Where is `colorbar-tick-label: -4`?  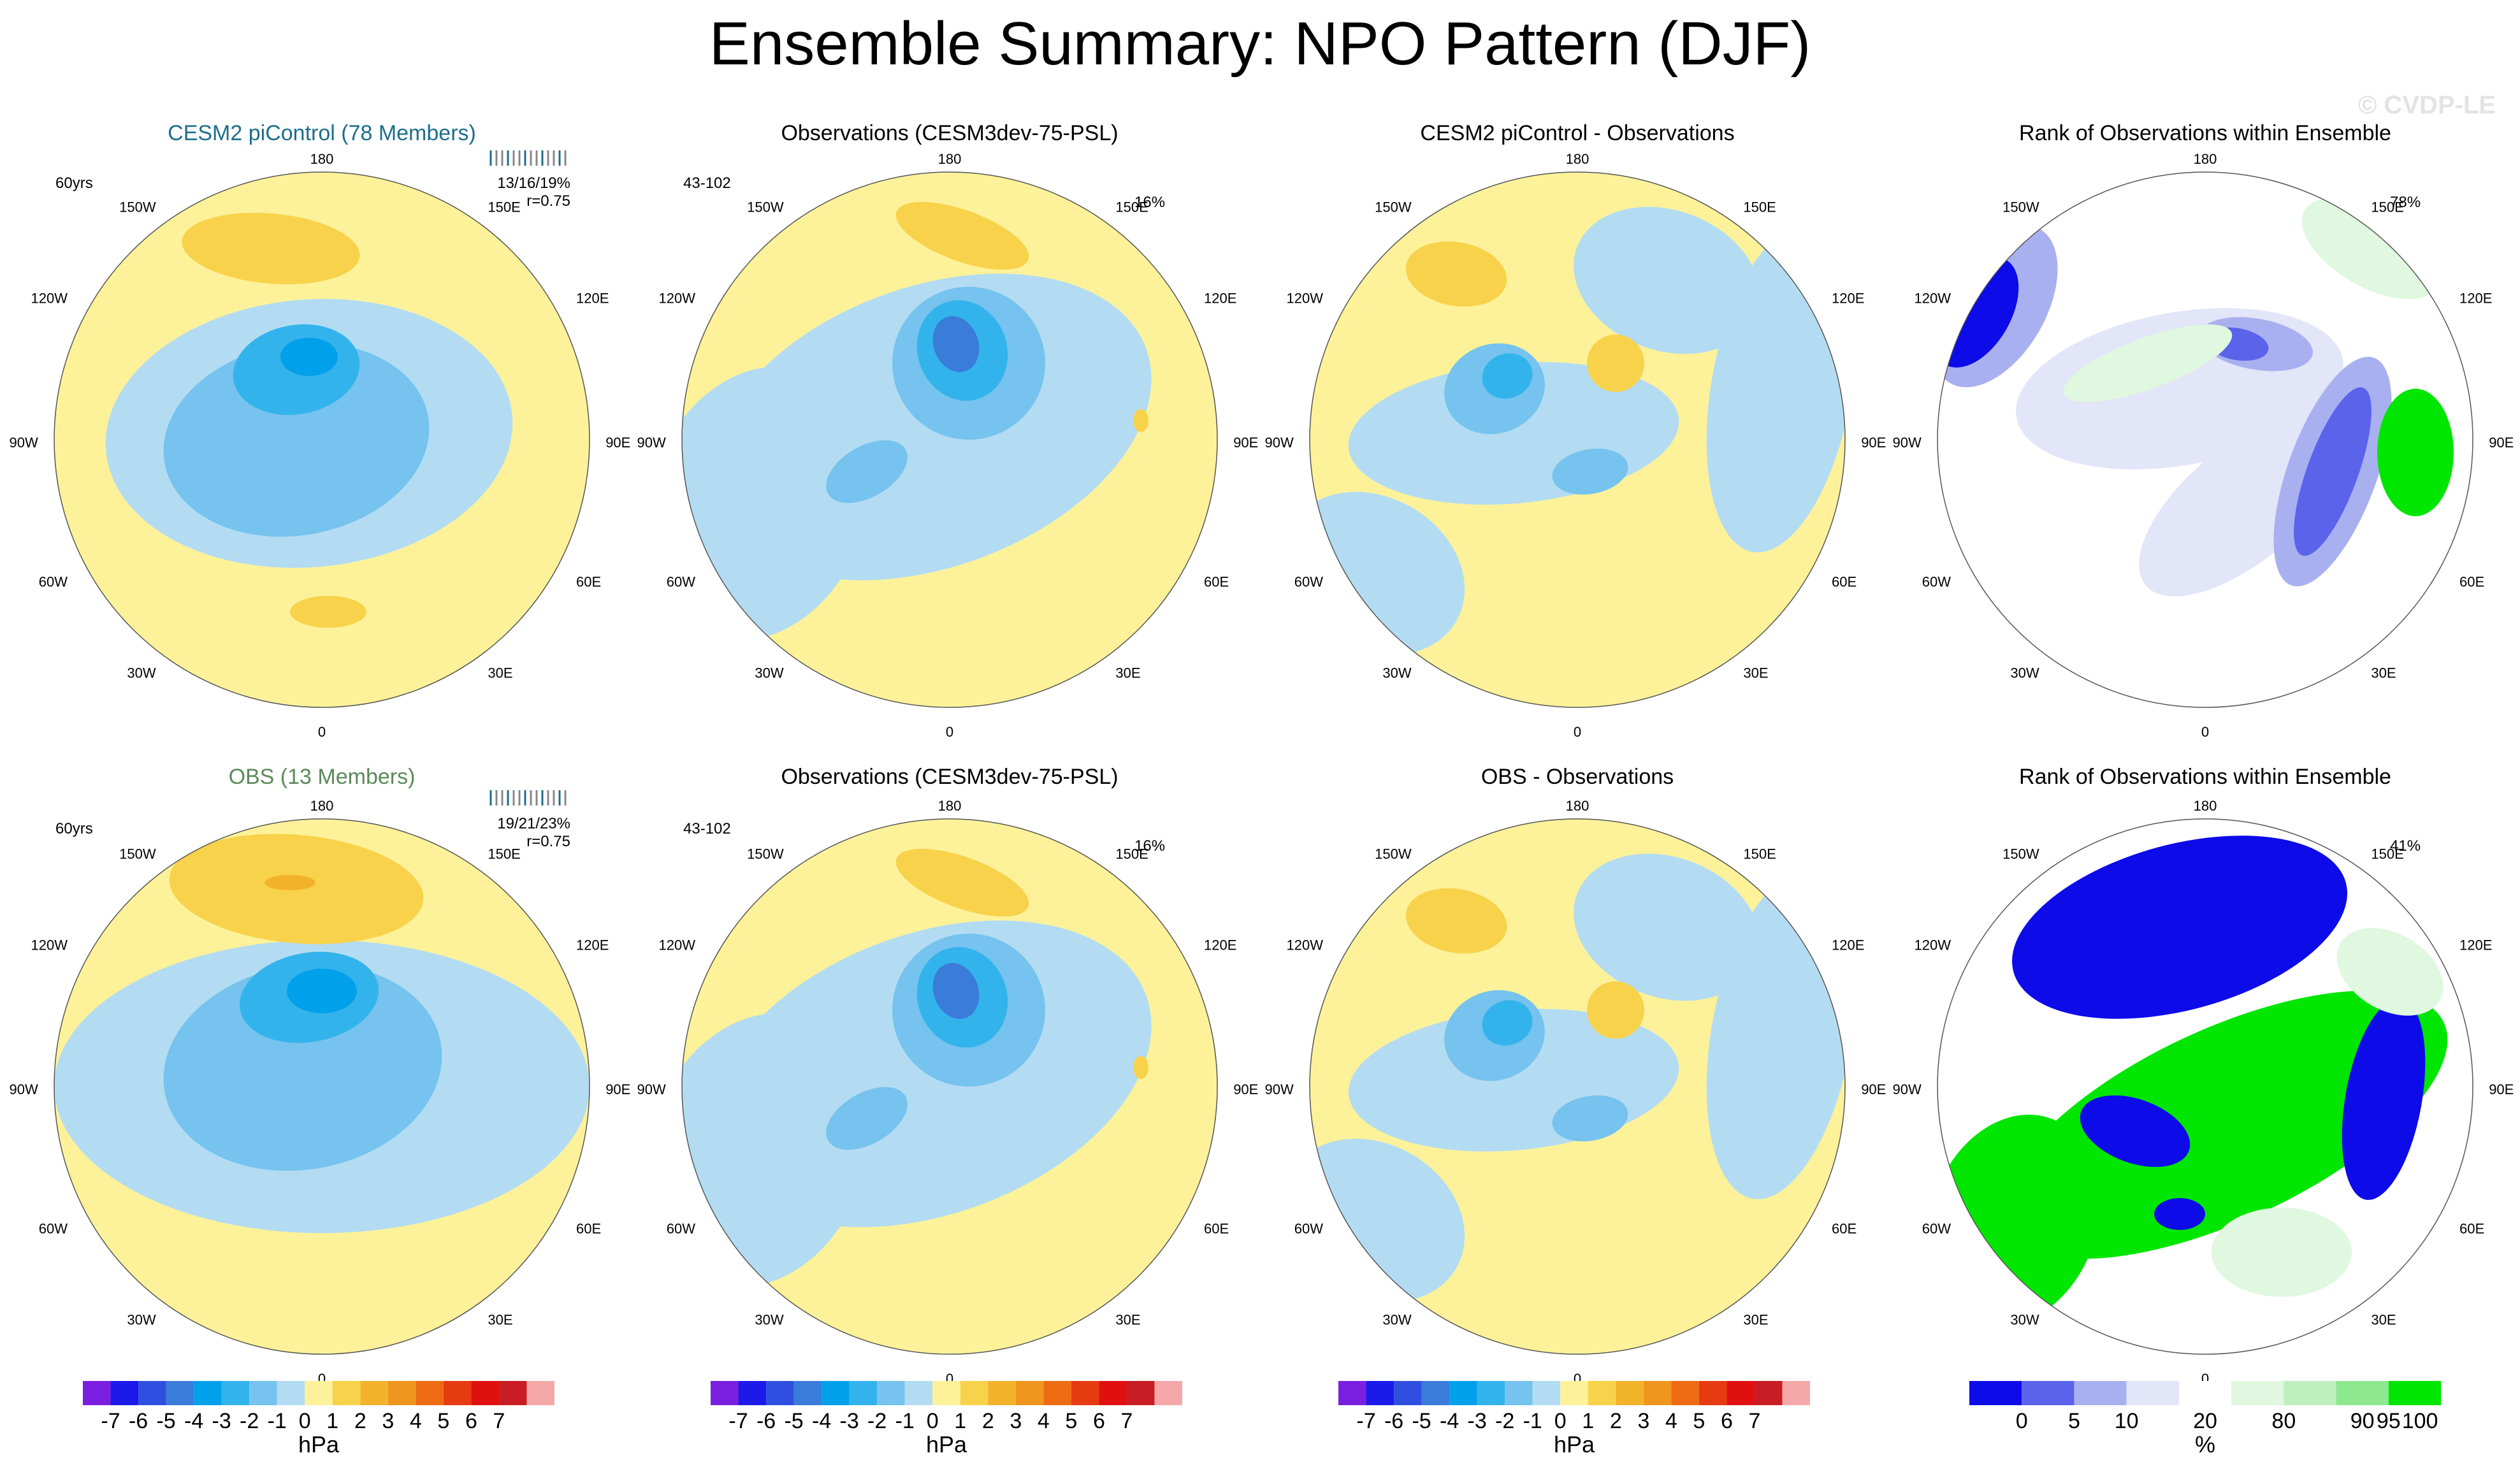
colorbar-tick-label: -4 is located at coordinates (821, 1421).